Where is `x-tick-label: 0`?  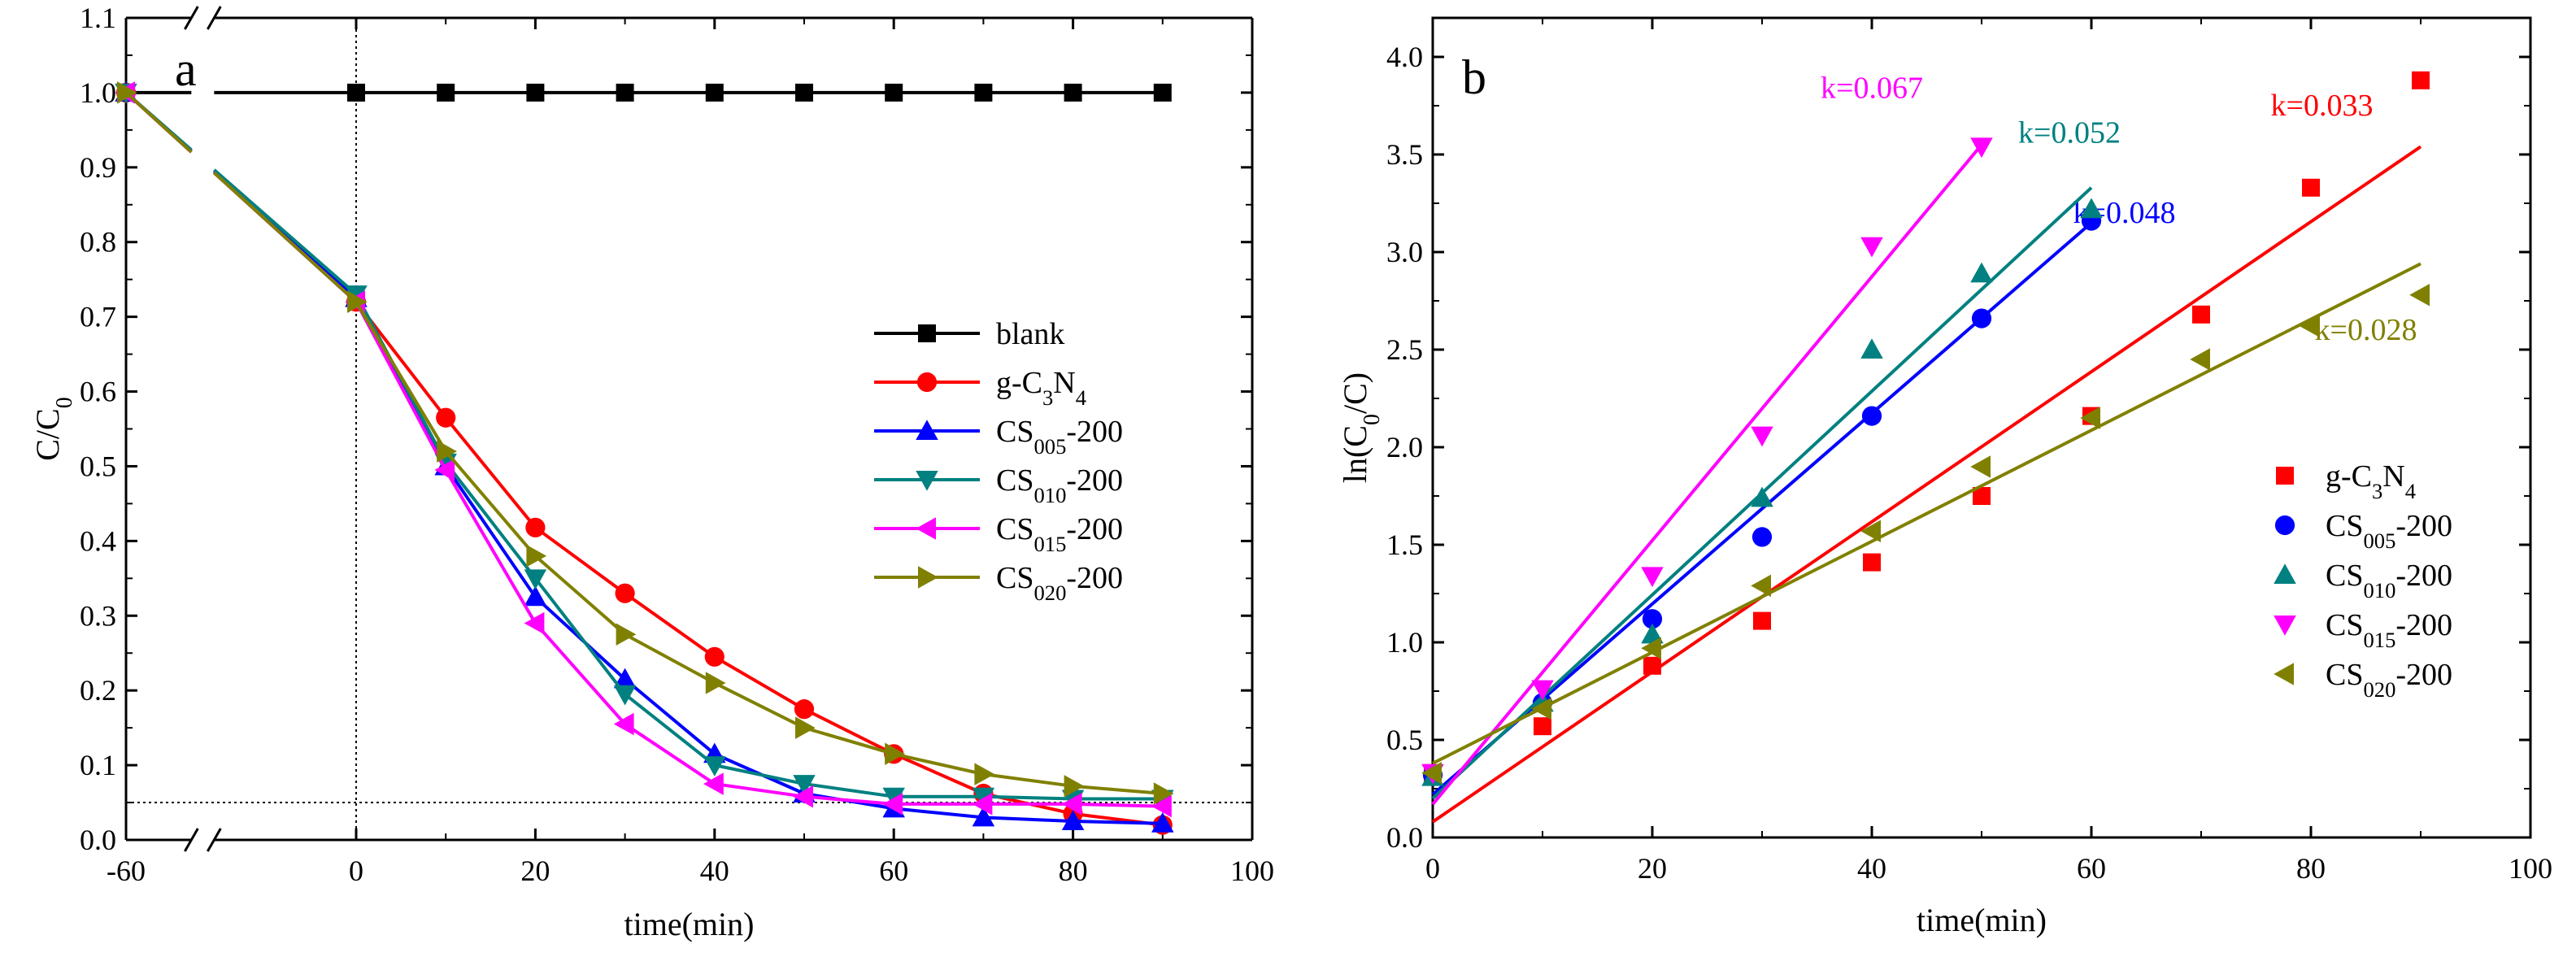 x-tick-label: 0 is located at coordinates (356, 871).